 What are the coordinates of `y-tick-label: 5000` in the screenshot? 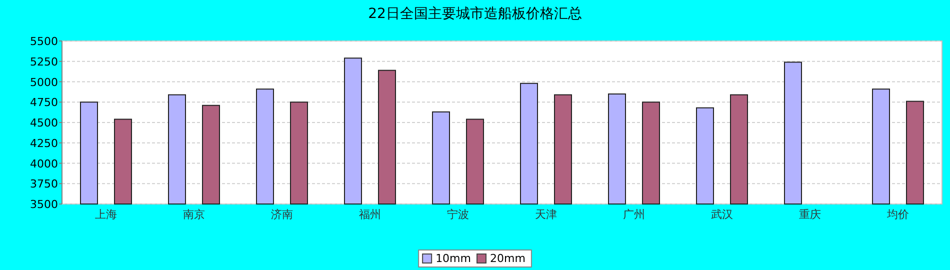 It's located at (44, 82).